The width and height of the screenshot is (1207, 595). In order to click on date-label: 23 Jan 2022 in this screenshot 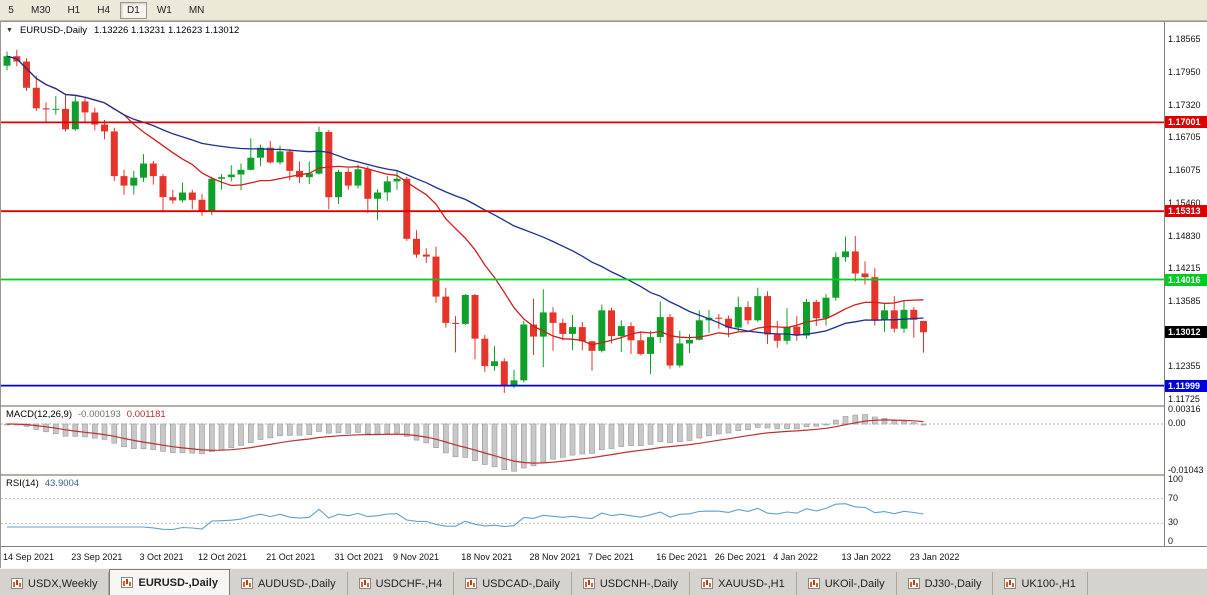, I will do `click(934, 557)`.